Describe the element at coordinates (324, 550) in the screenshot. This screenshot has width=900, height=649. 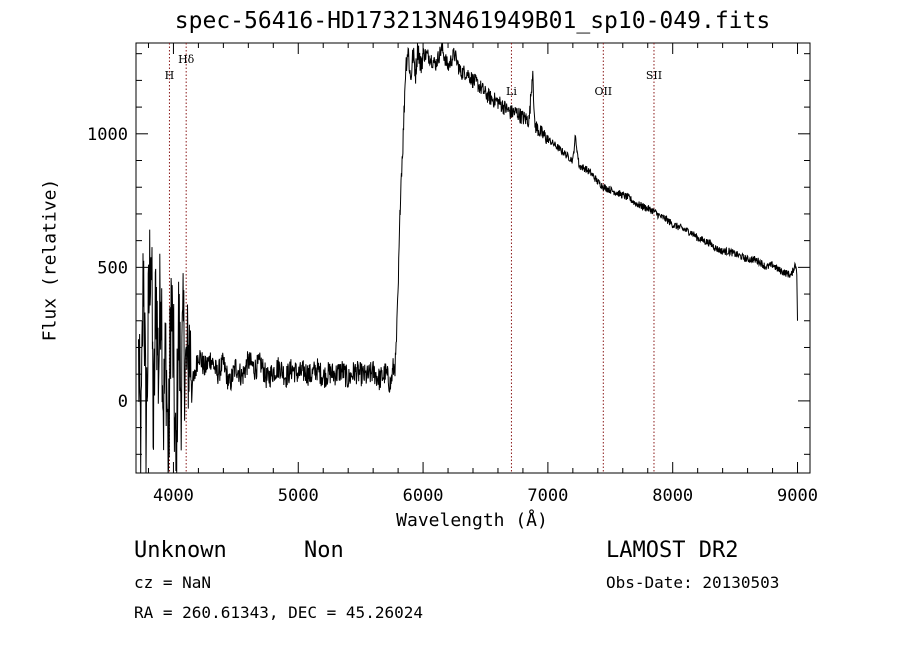
I see `subclass-label: Non` at that location.